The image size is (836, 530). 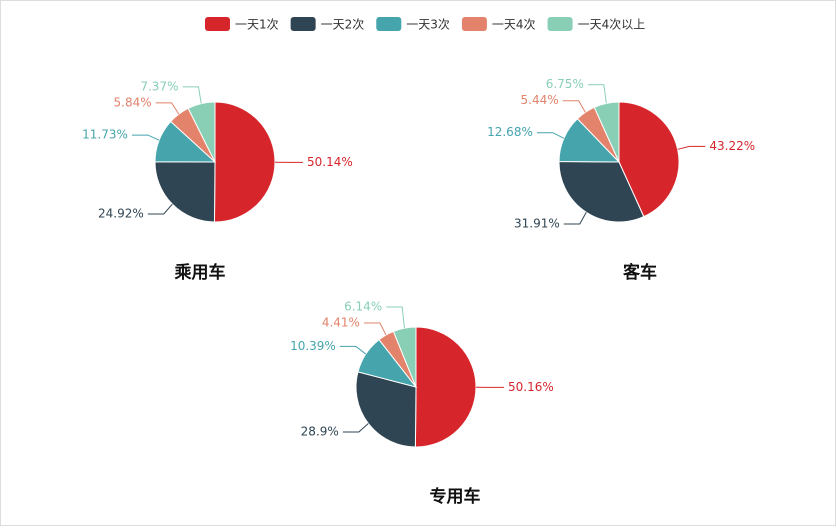 I want to click on data-label: 43.22%, so click(x=732, y=146).